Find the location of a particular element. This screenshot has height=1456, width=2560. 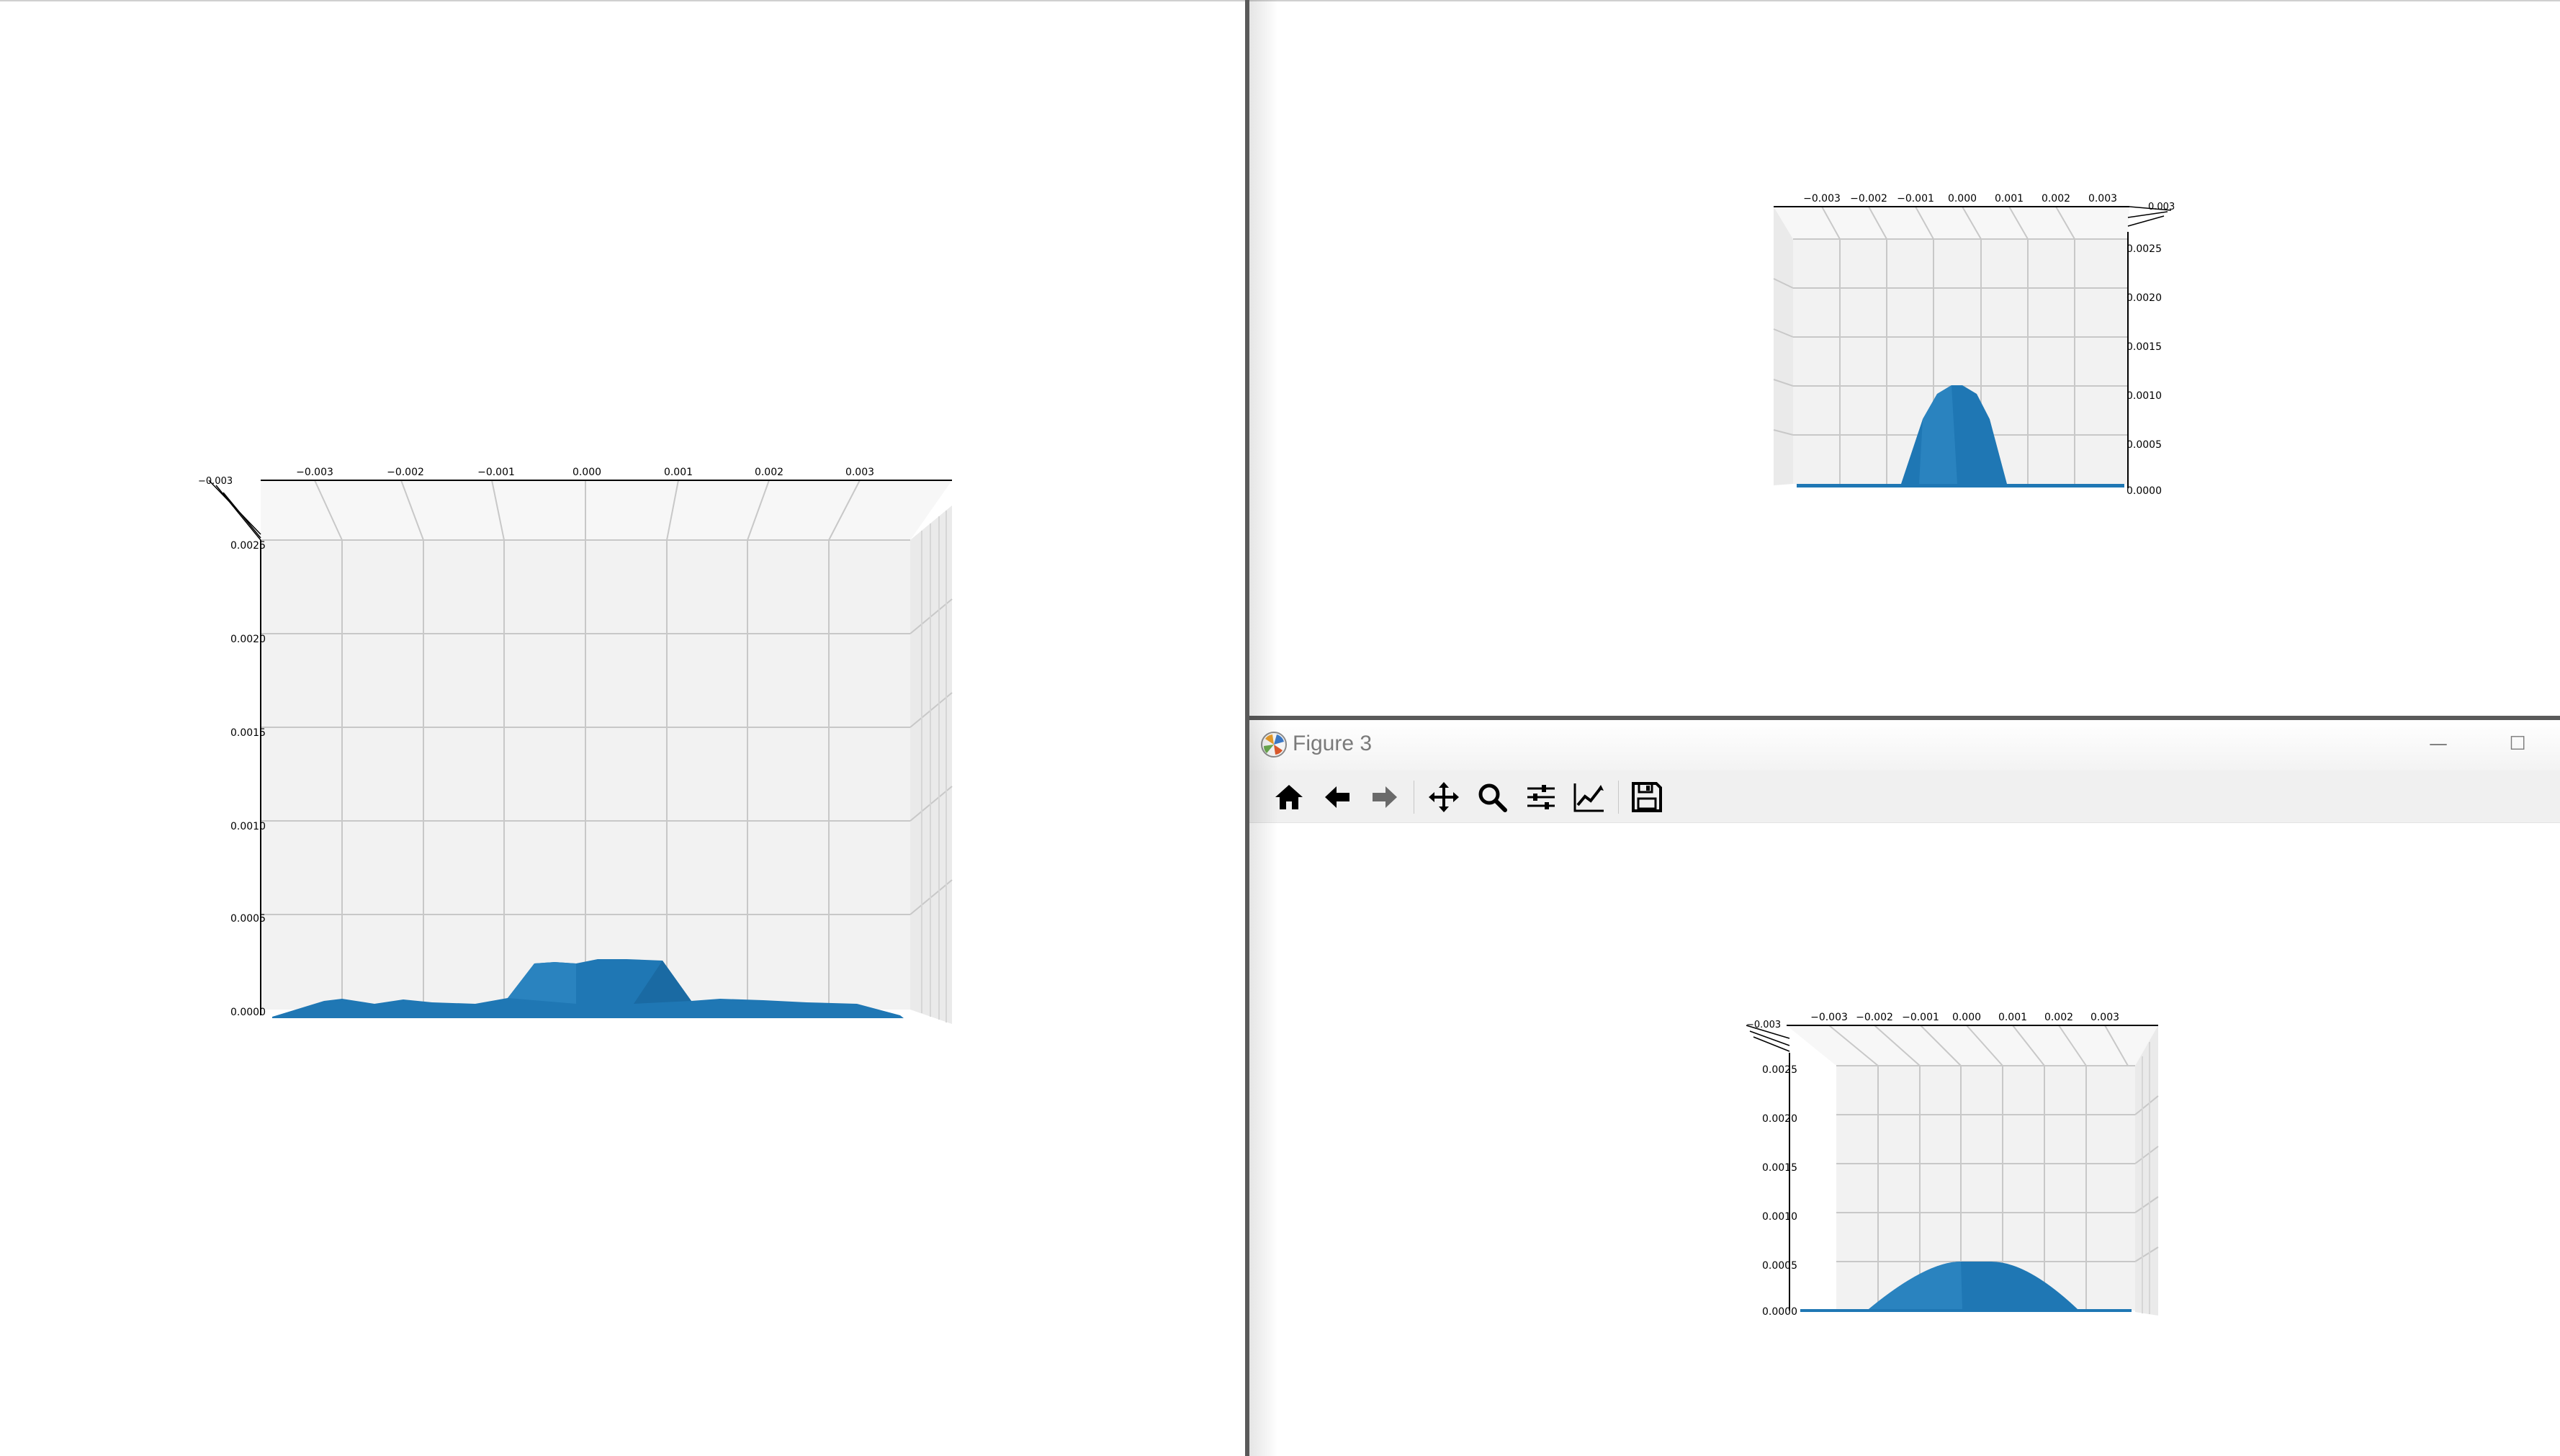

minimize-button: — is located at coordinates (2438, 744).